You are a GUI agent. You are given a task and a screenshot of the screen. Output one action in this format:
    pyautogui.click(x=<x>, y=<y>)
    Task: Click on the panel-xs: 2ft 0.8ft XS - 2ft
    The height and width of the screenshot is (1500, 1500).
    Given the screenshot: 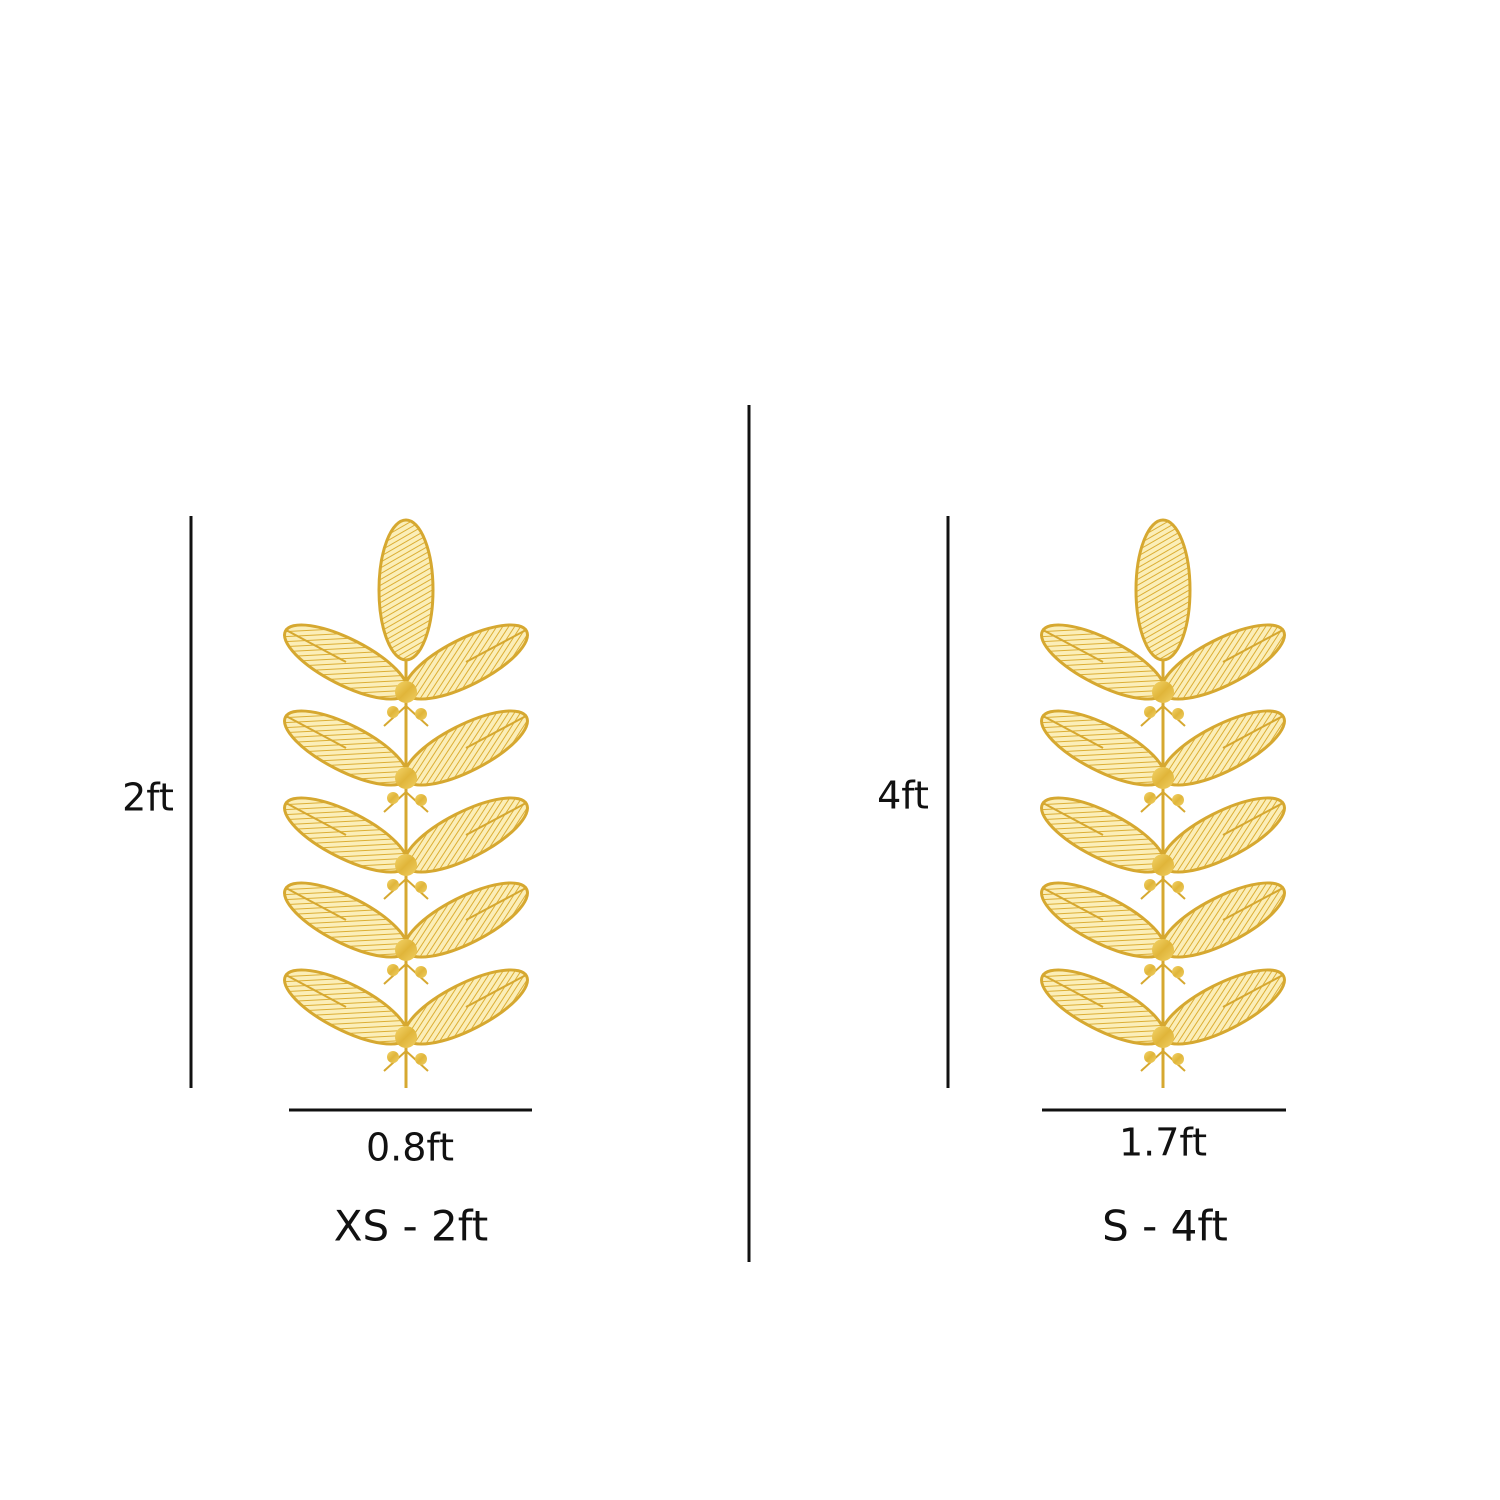 What is the action you would take?
    pyautogui.click(x=329, y=883)
    